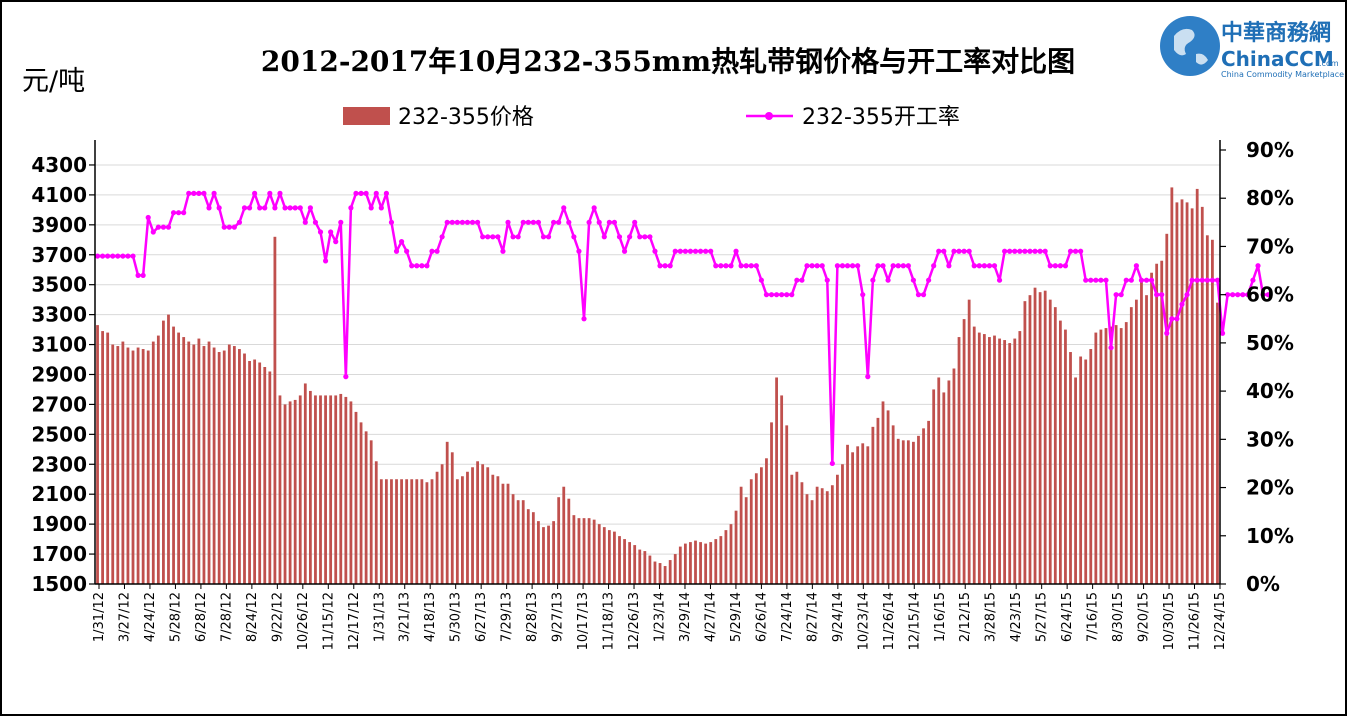  What do you see at coordinates (150, 617) in the screenshot?
I see `x-tick-label: 4/24/12` at bounding box center [150, 617].